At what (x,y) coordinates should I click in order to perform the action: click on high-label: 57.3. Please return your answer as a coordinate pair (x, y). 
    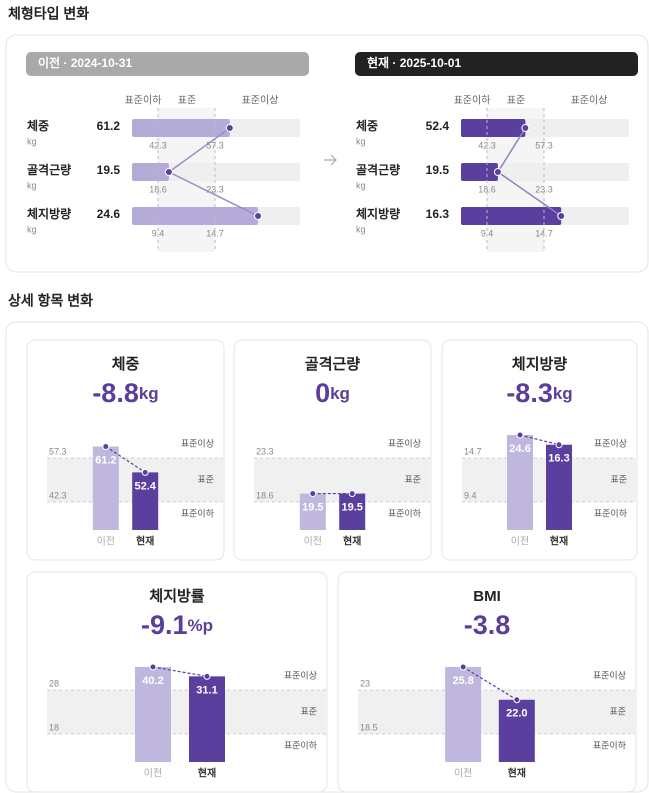
    Looking at the image, I should click on (58, 451).